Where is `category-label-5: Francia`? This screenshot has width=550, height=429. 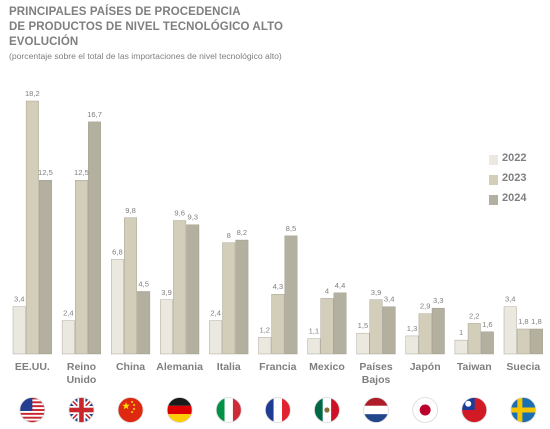
category-label-5: Francia is located at coordinates (278, 367).